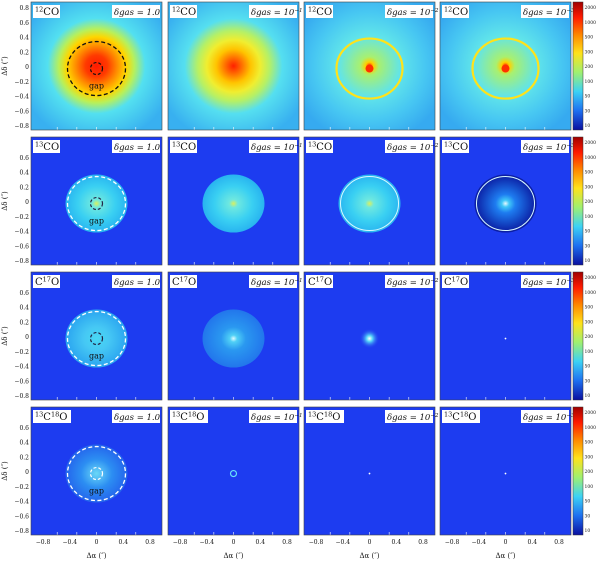  What do you see at coordinates (234, 542) in the screenshot?
I see `x-tick-label: 0` at bounding box center [234, 542].